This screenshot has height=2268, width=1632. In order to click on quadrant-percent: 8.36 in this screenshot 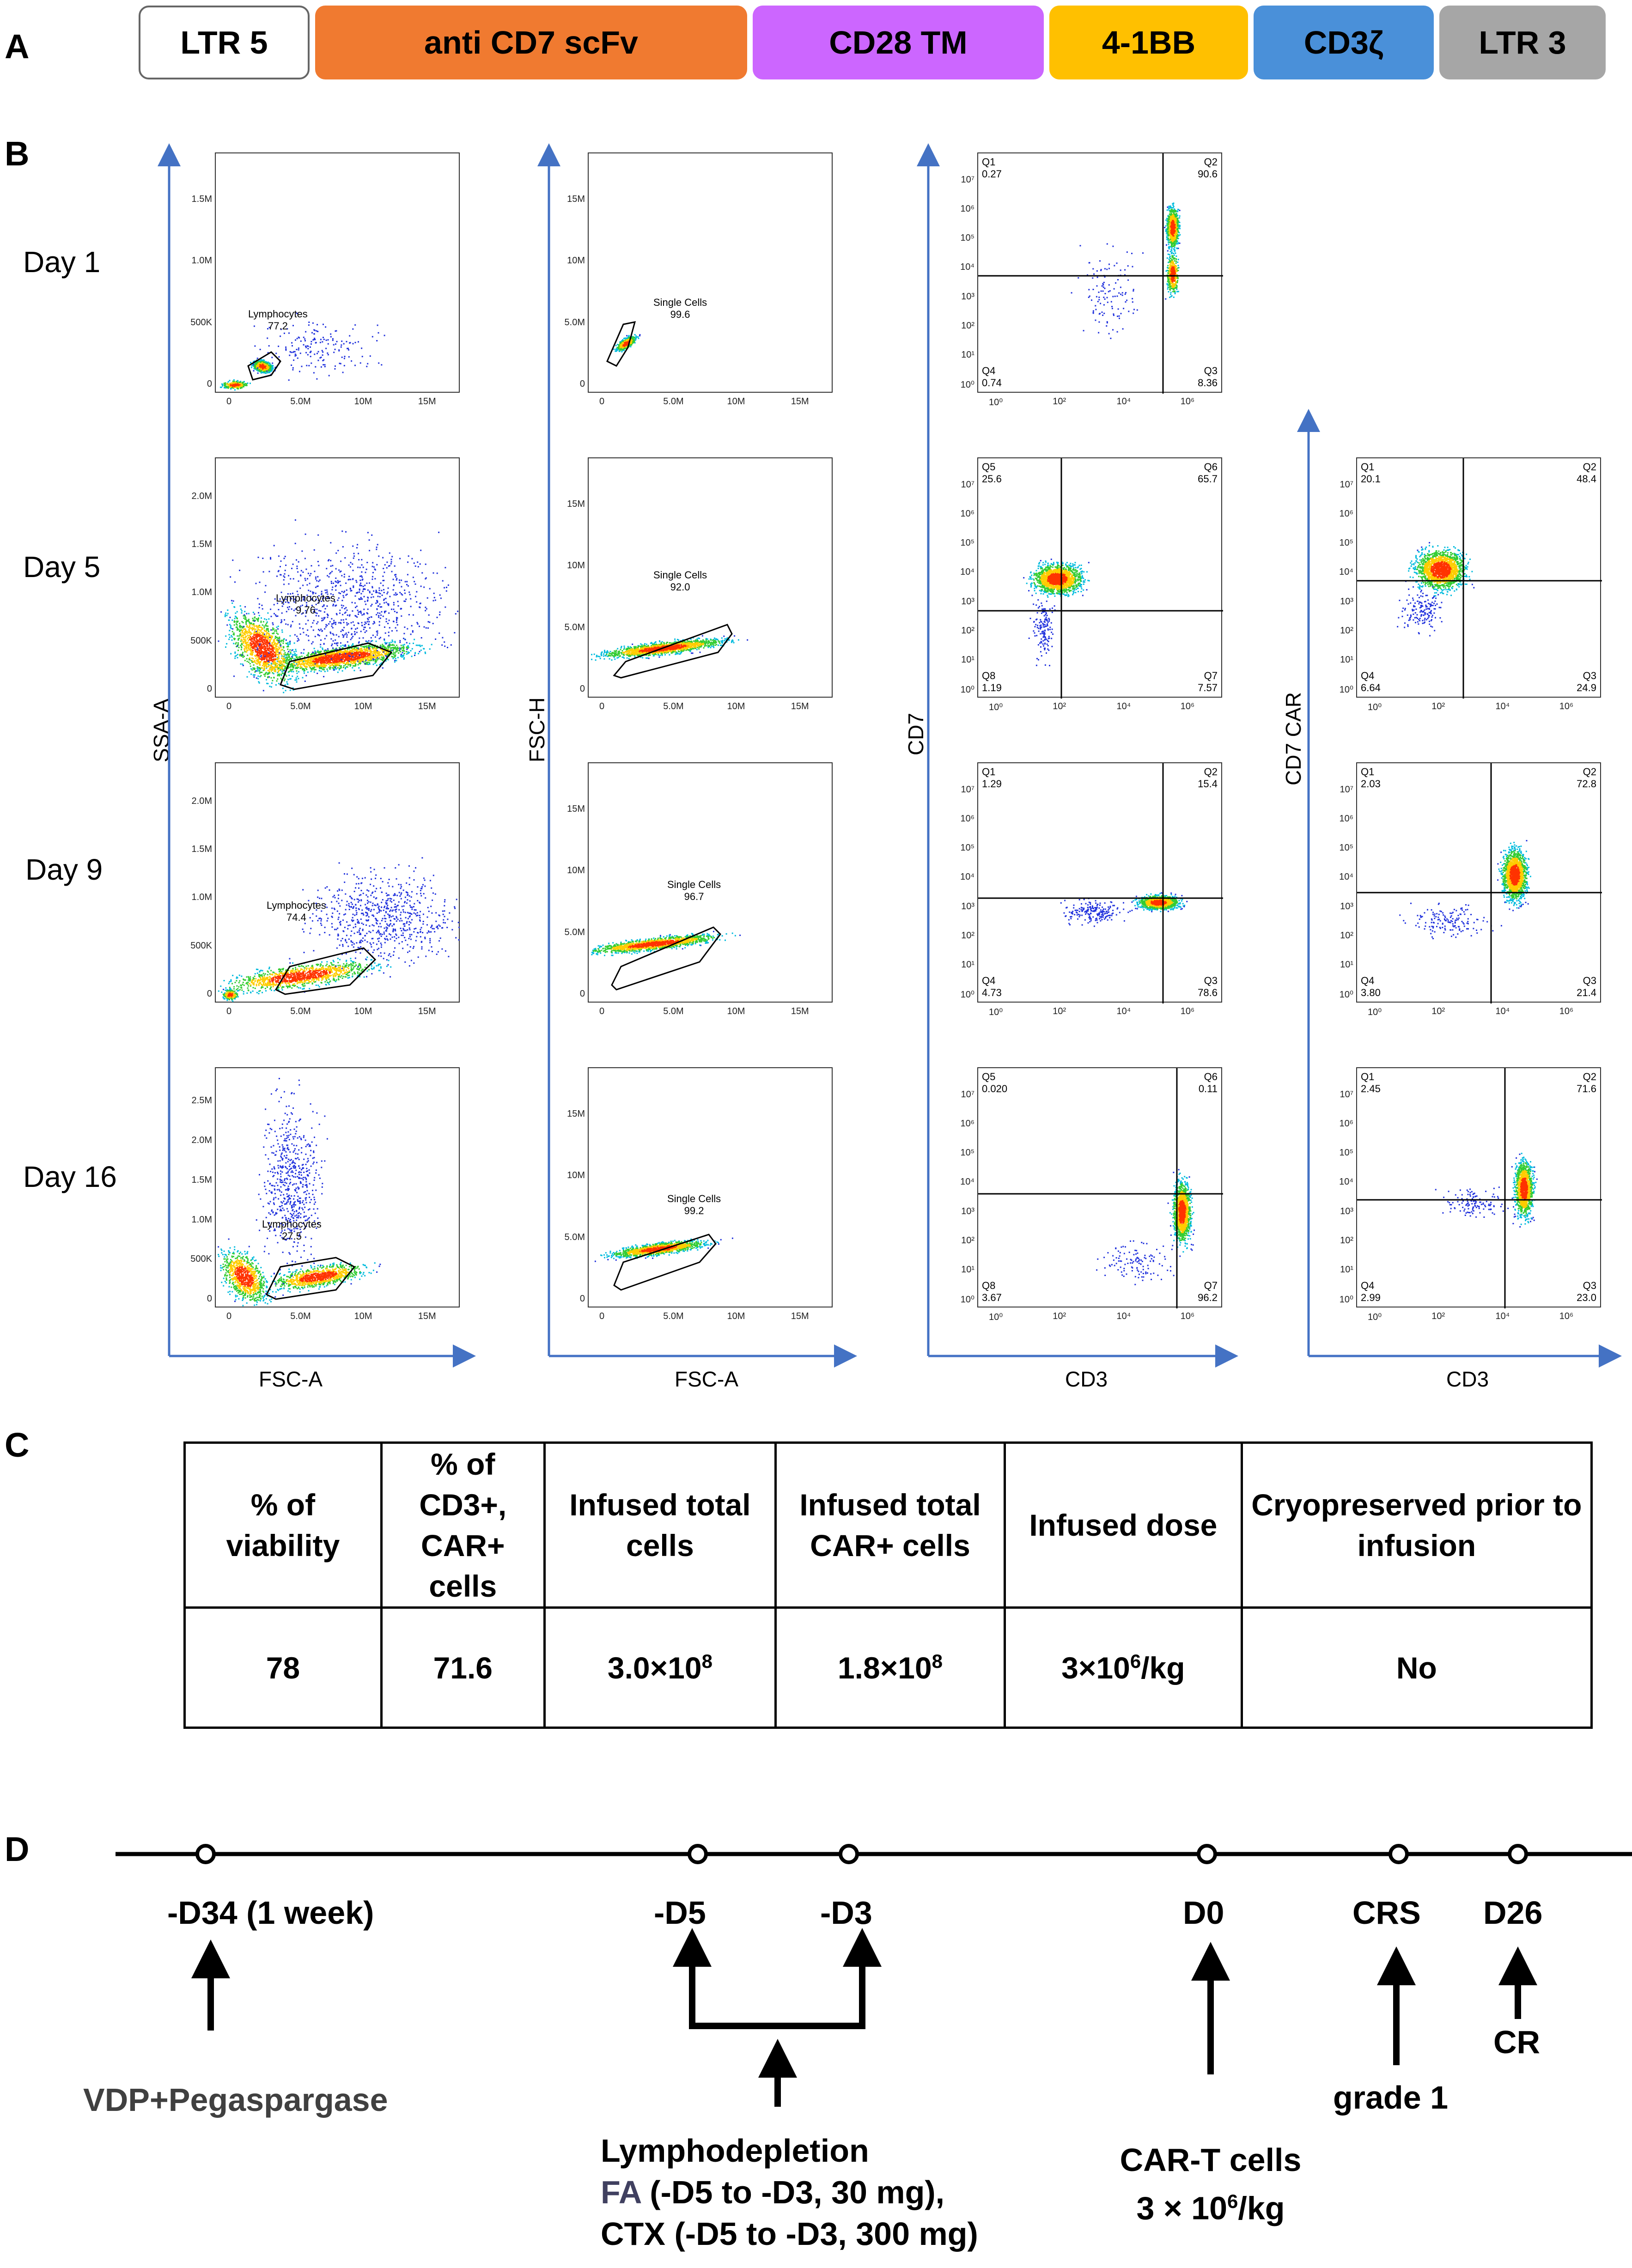, I will do `click(1208, 383)`.